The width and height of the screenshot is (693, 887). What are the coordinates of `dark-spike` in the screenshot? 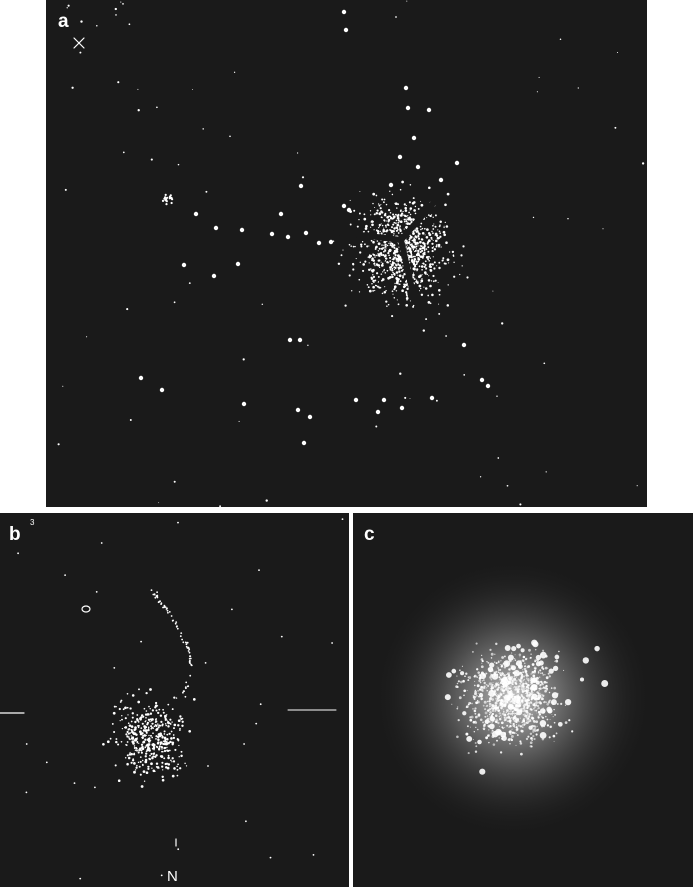 It's located at (418, 220).